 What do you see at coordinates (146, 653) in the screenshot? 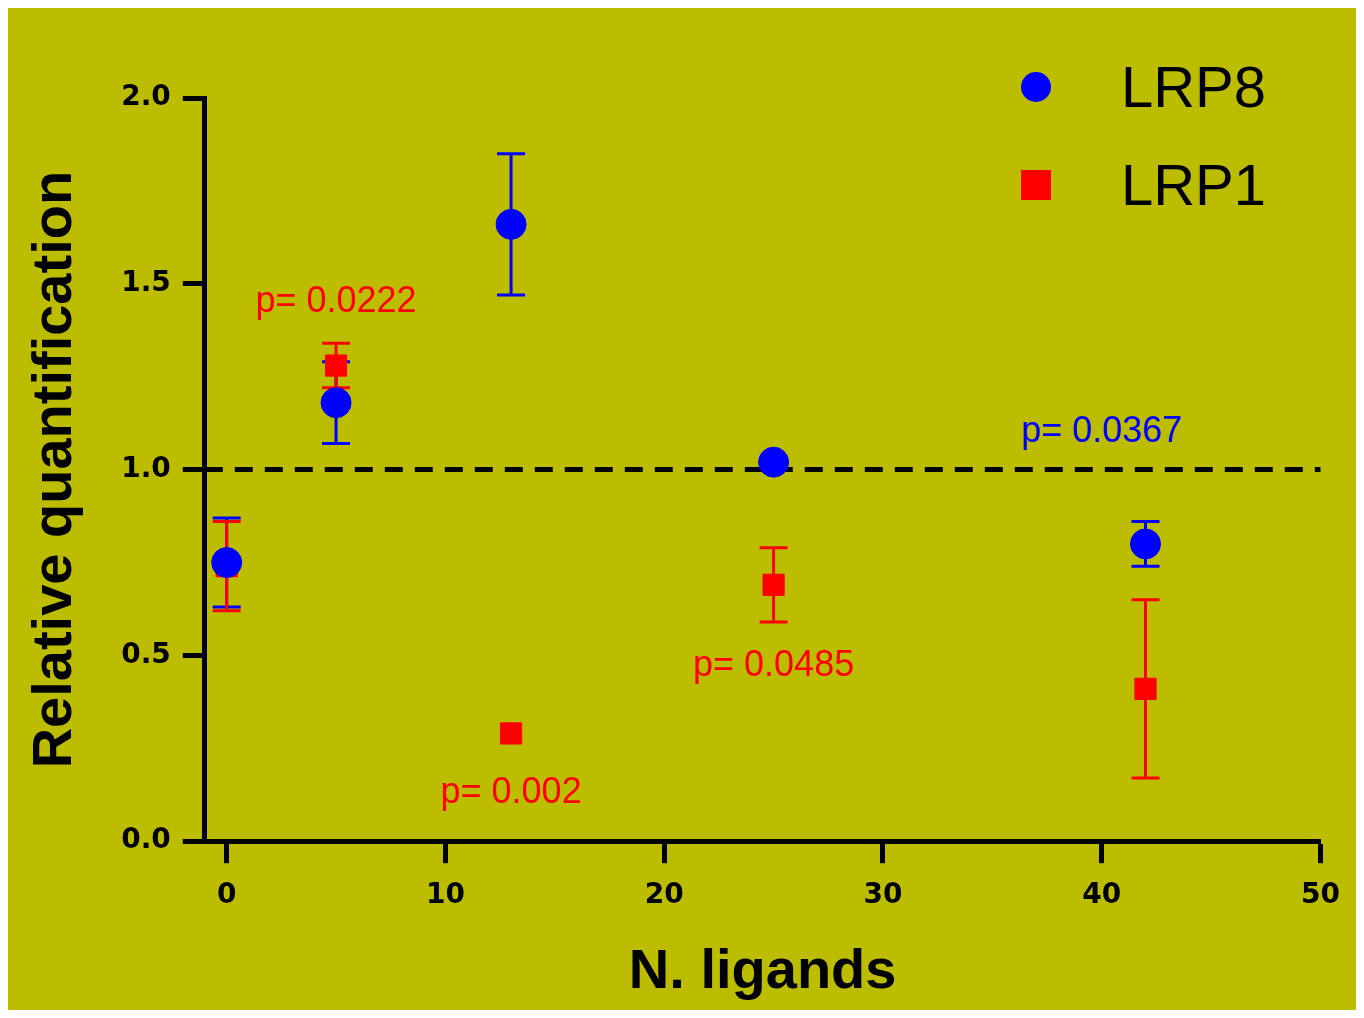
I see `y-tick-label: 0.5` at bounding box center [146, 653].